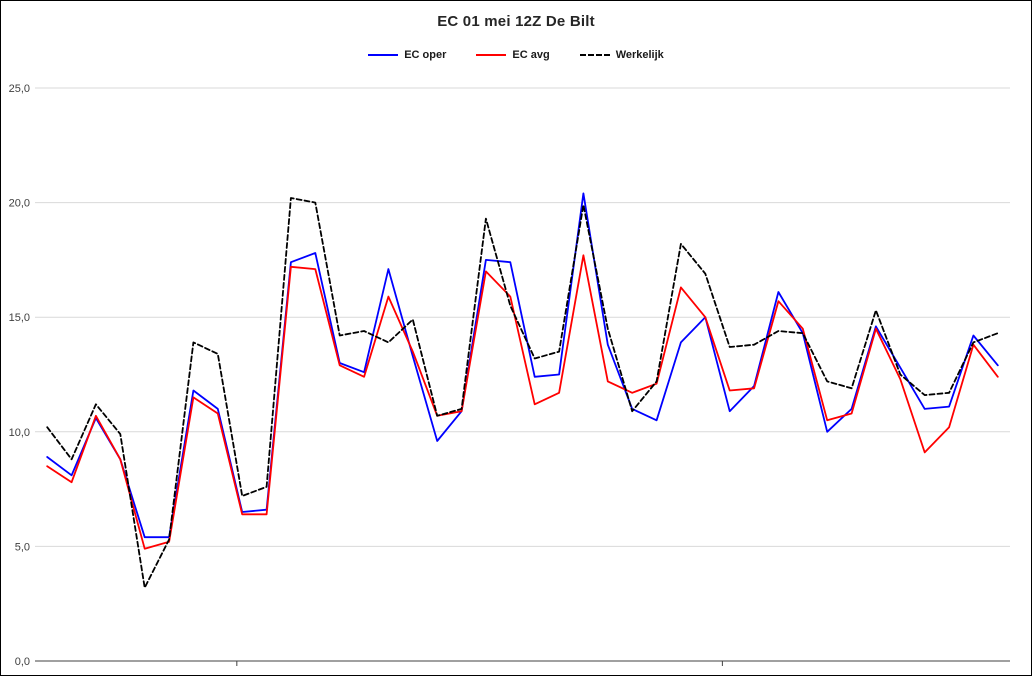 The height and width of the screenshot is (676, 1032). I want to click on legend-label-ec-avg: EC avg, so click(531, 55).